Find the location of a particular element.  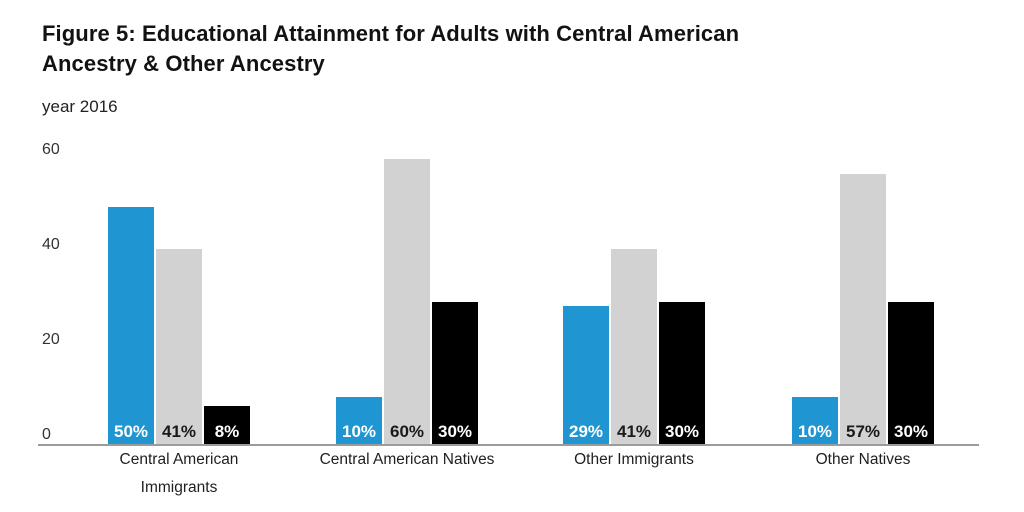

bar-value-label: 50% is located at coordinates (131, 431).